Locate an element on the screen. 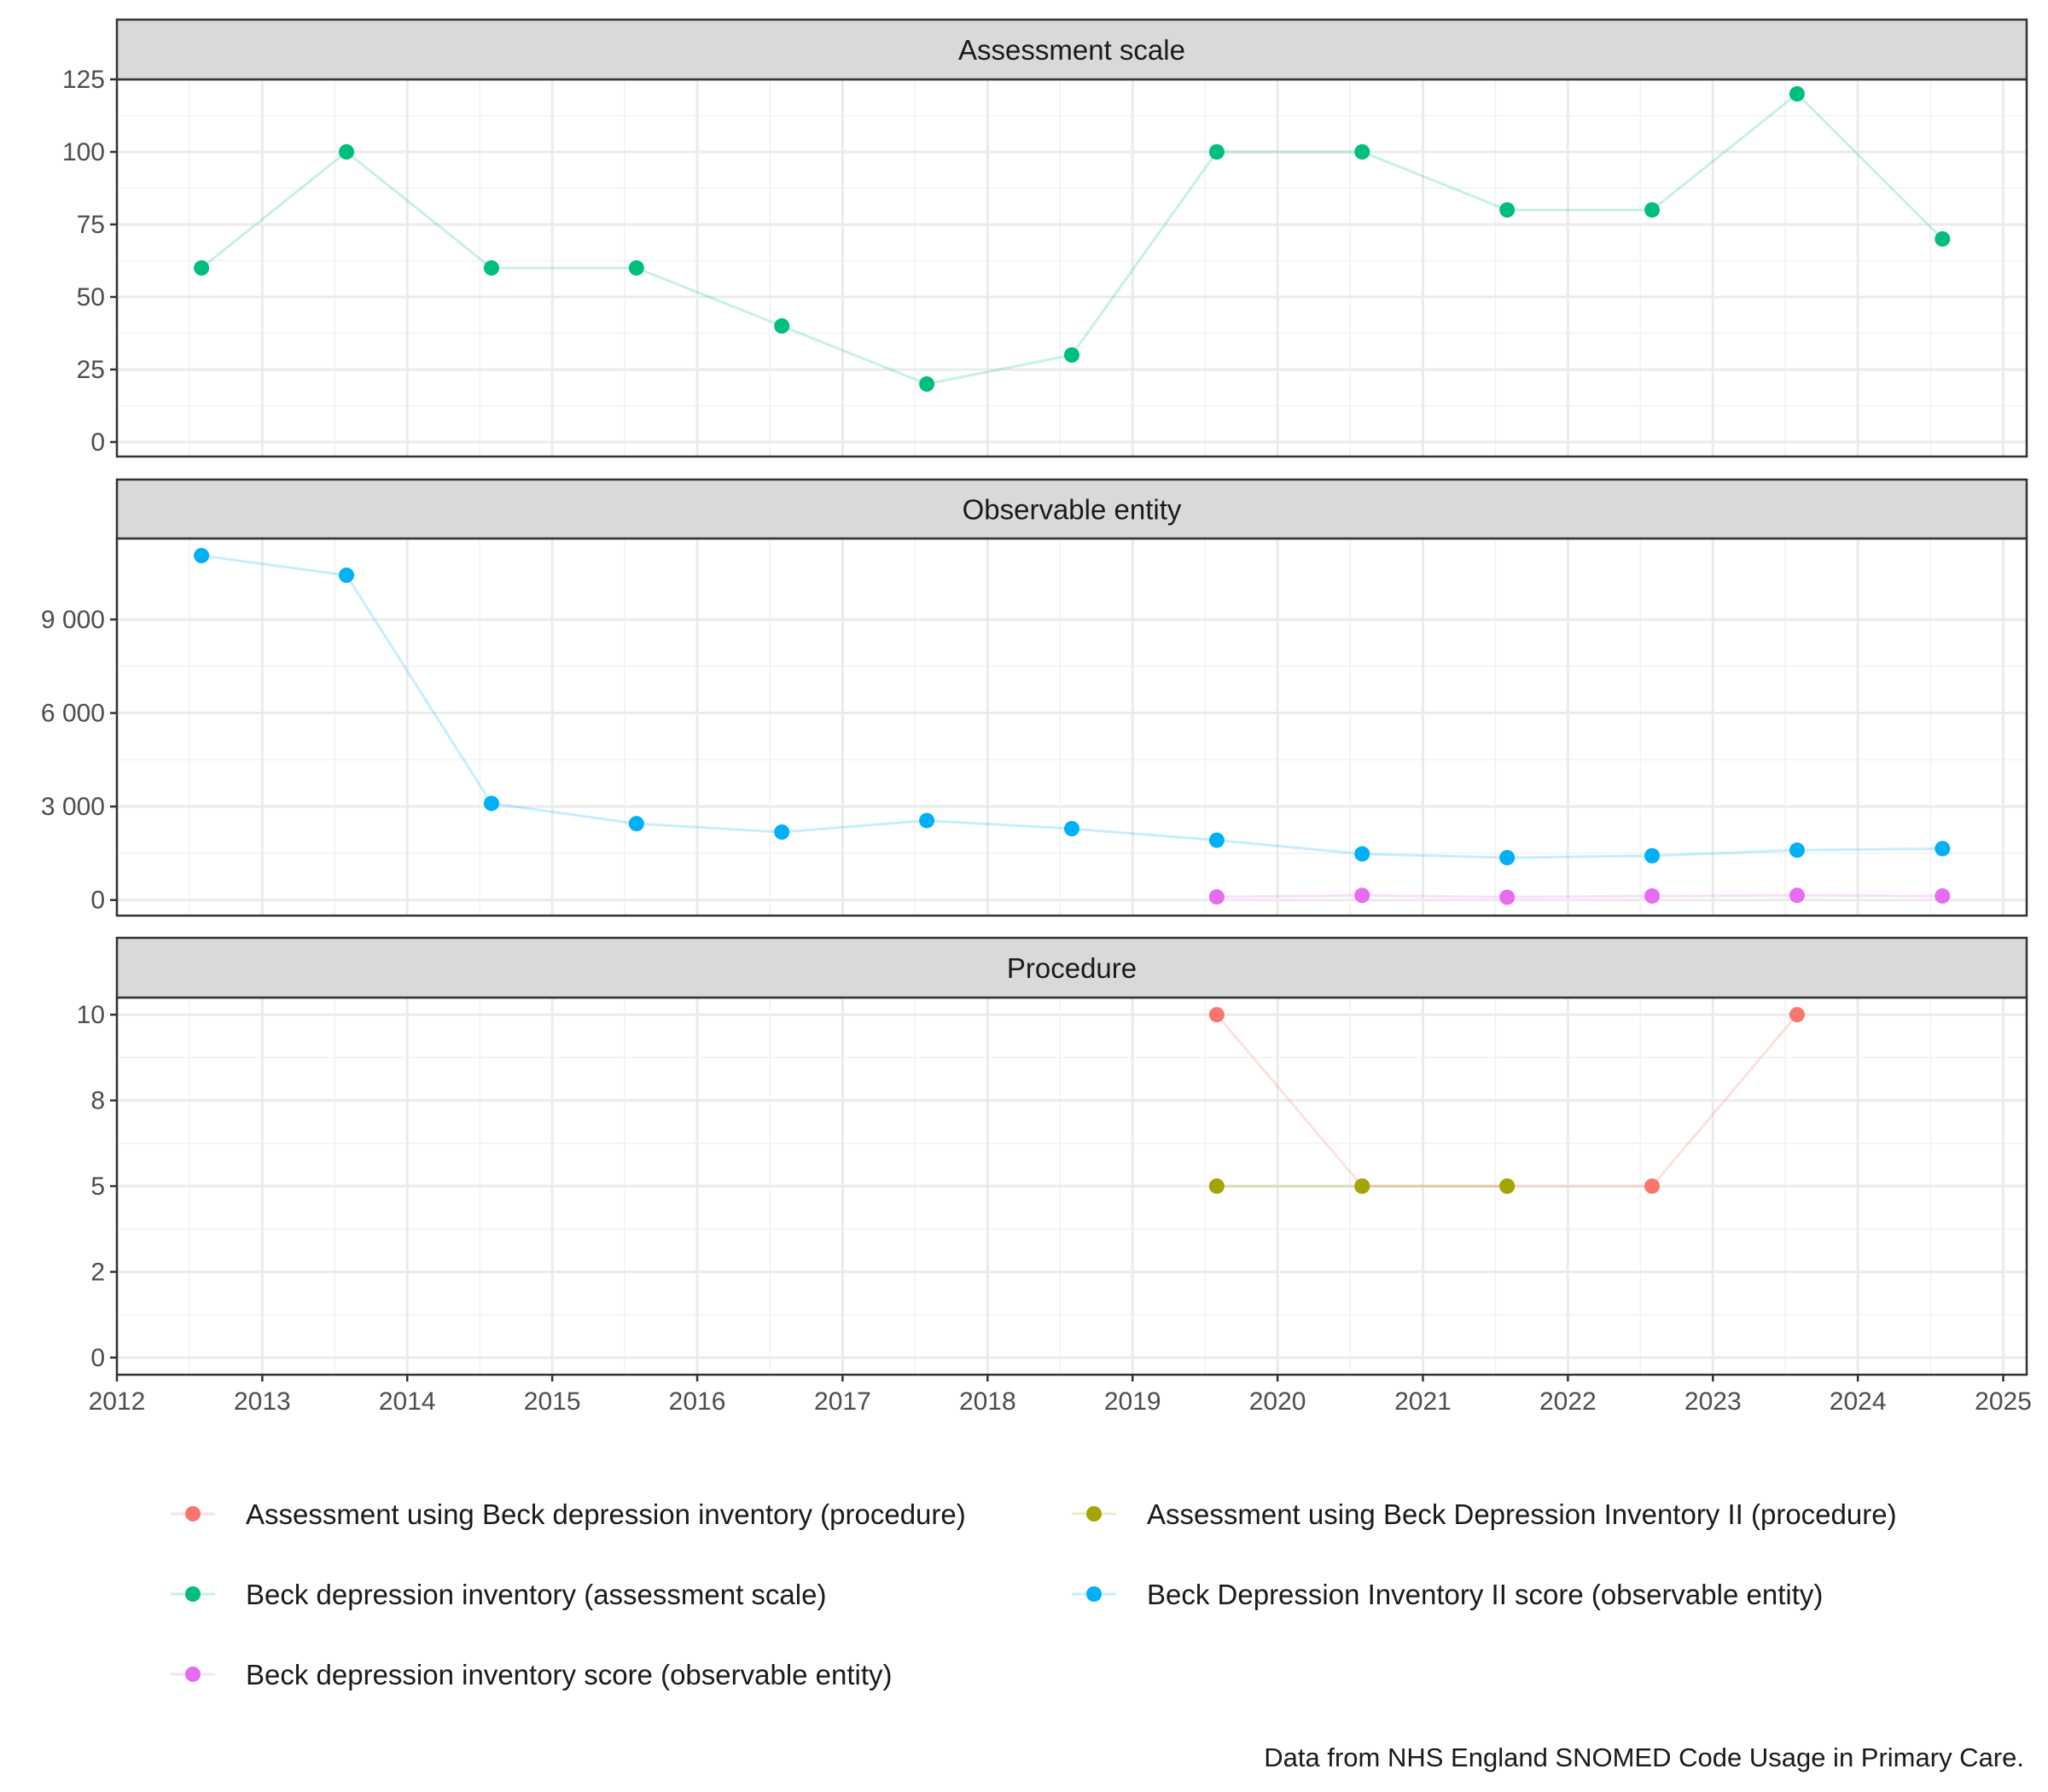 The height and width of the screenshot is (1792, 2048). x-tick-label: 2025 is located at coordinates (2004, 1402).